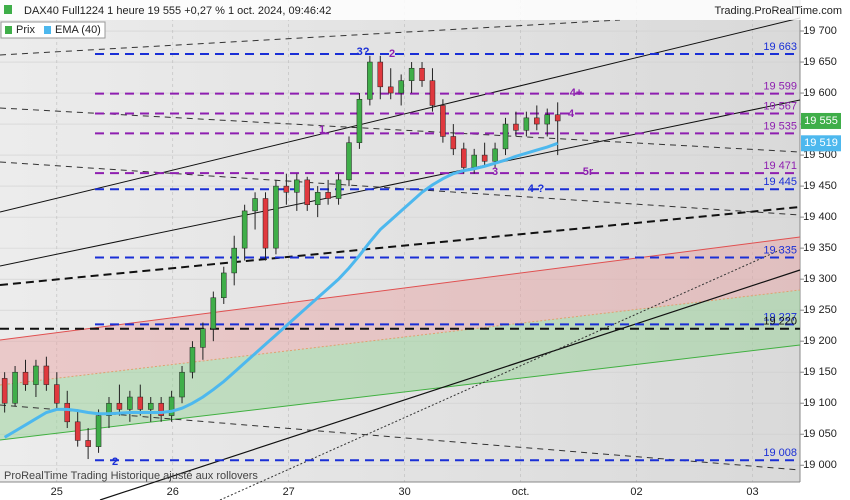 Image resolution: width=850 pixels, height=500 pixels. Describe the element at coordinates (289, 492) in the screenshot. I see `x-tick-label: 27` at that location.